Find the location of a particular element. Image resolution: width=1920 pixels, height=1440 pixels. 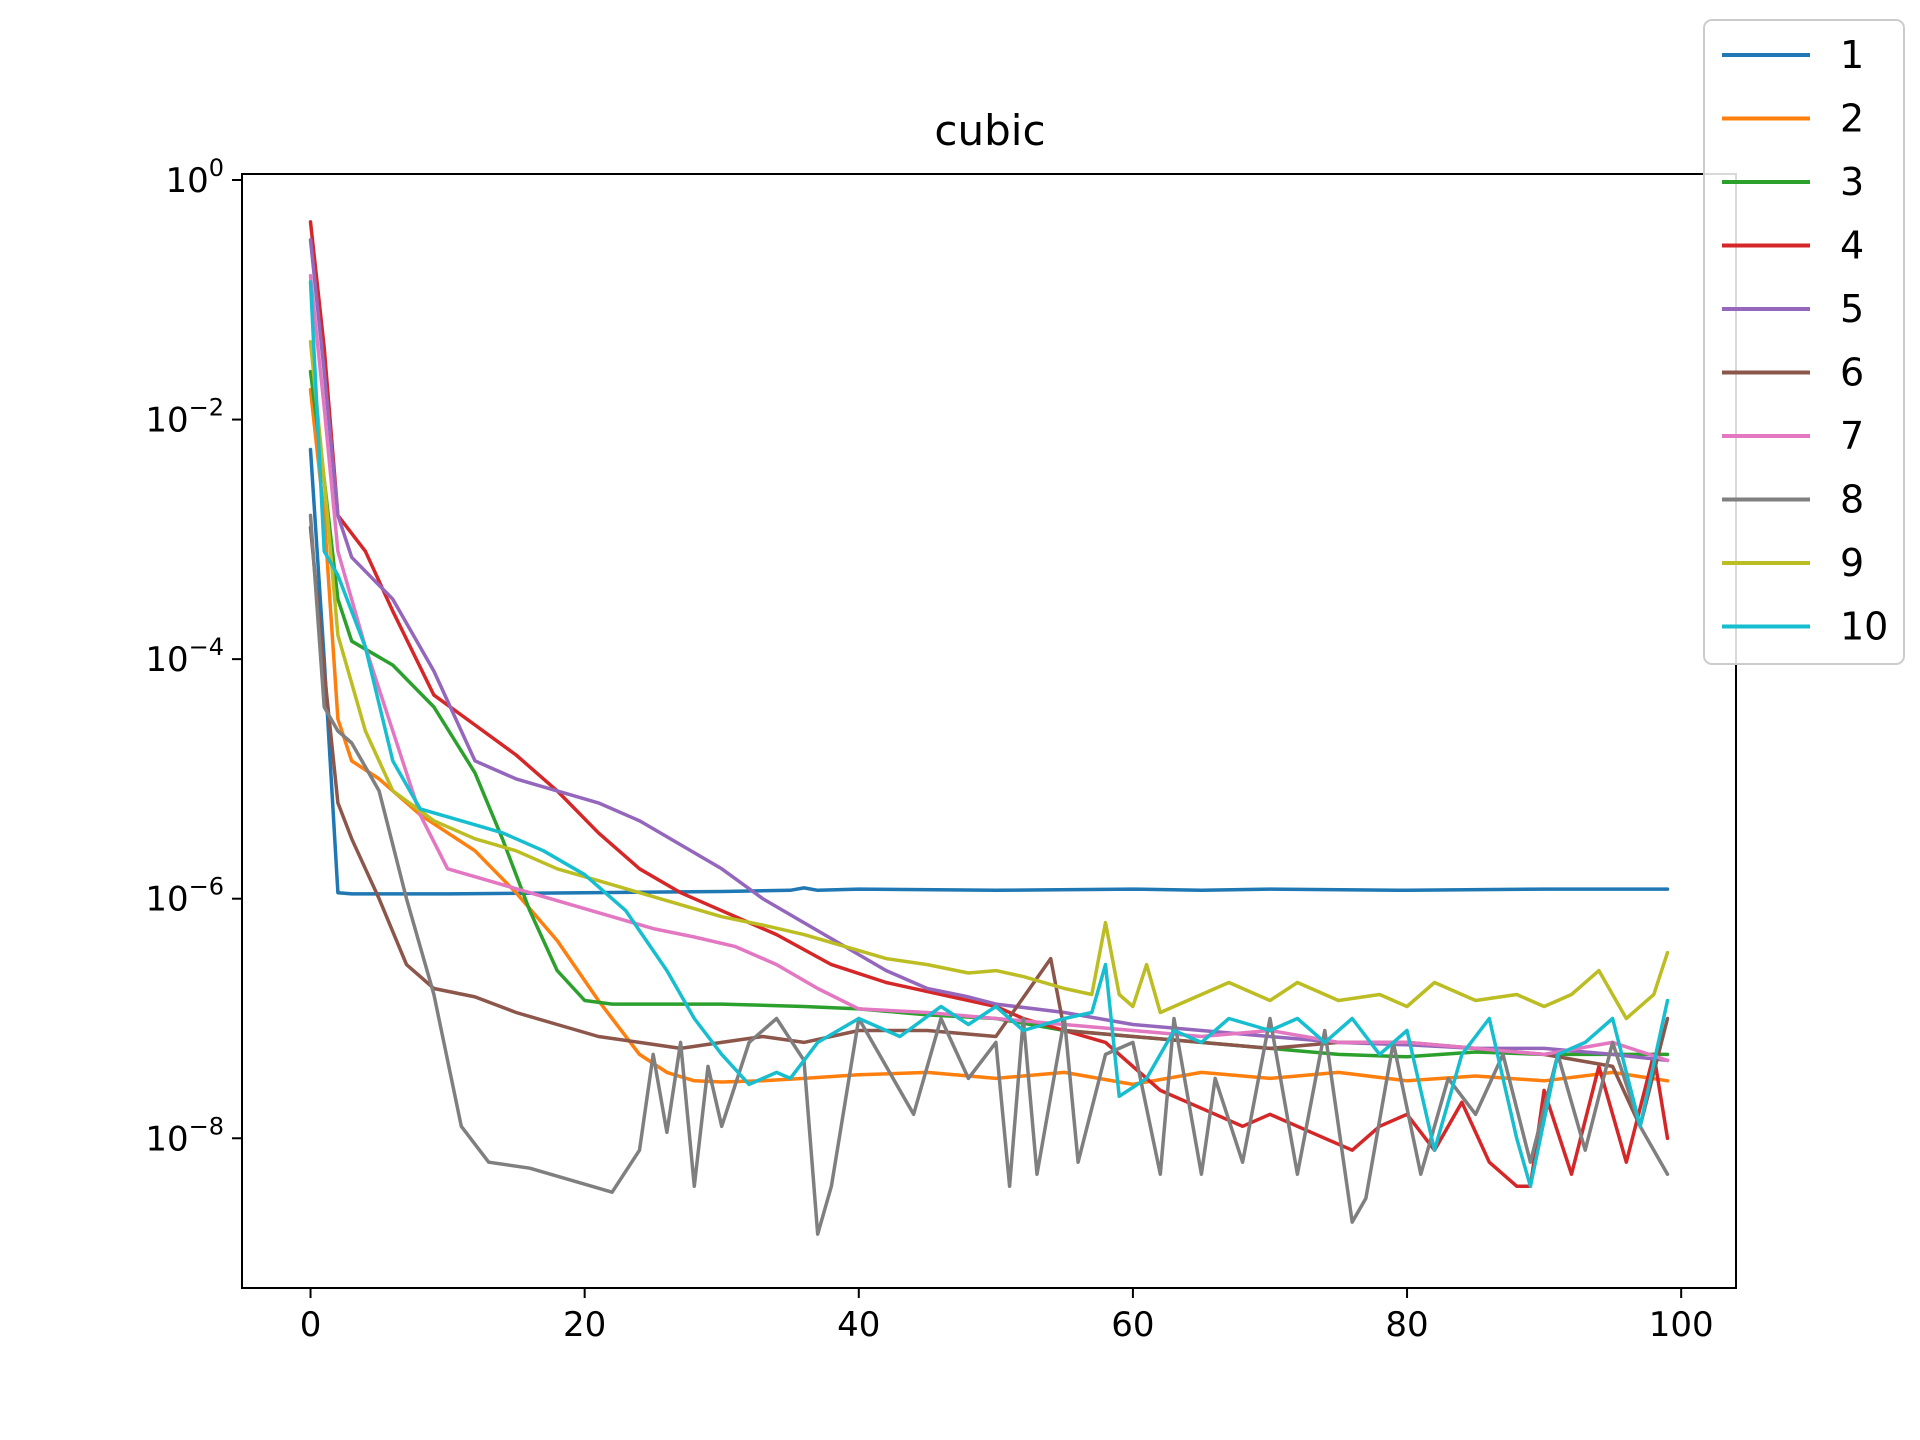

y-axis: 10⁰ 10⁻² 10⁻⁴ 10⁻⁶ 10⁻⁸ is located at coordinates (193, 656).